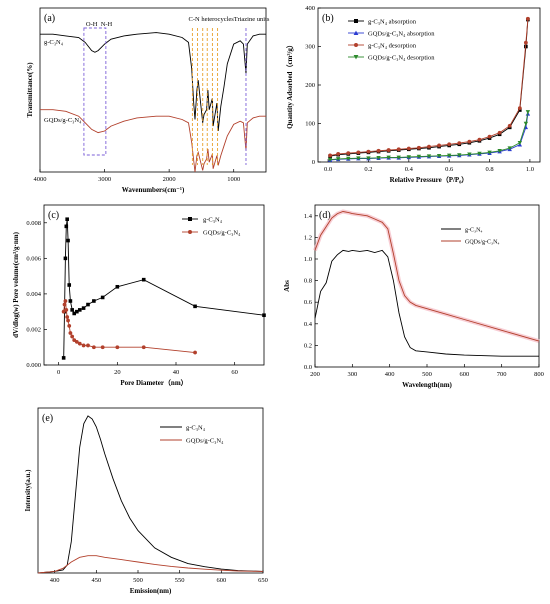 Image resolution: width=550 pixels, height=604 pixels. What do you see at coordinates (308, 281) in the screenshot?
I see `y-tick-label: 0.8` at bounding box center [308, 281].